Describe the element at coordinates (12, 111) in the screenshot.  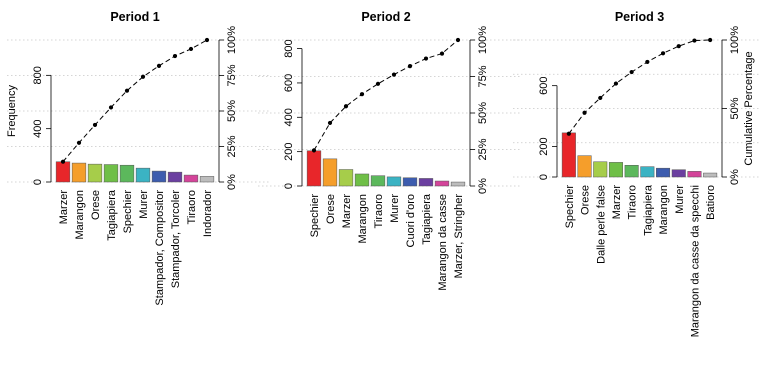
I see `y-axis-title: Frequency` at that location.